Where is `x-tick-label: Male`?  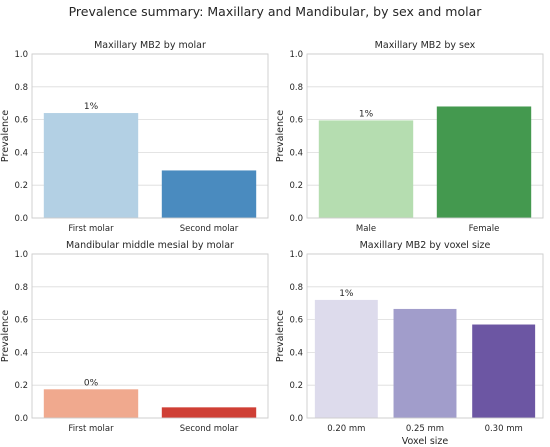
x-tick-label: Male is located at coordinates (366, 229).